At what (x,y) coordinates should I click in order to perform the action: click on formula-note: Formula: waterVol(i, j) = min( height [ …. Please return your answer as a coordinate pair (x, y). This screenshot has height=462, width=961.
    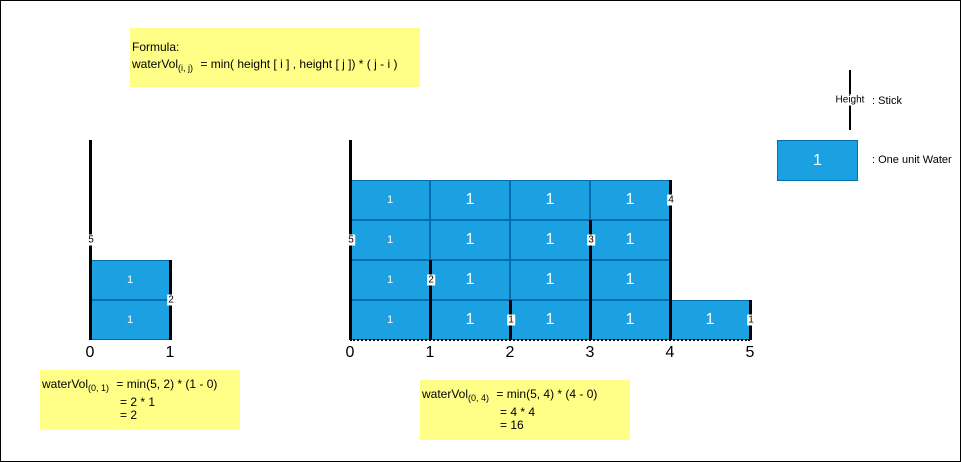
    Looking at the image, I should click on (275, 57).